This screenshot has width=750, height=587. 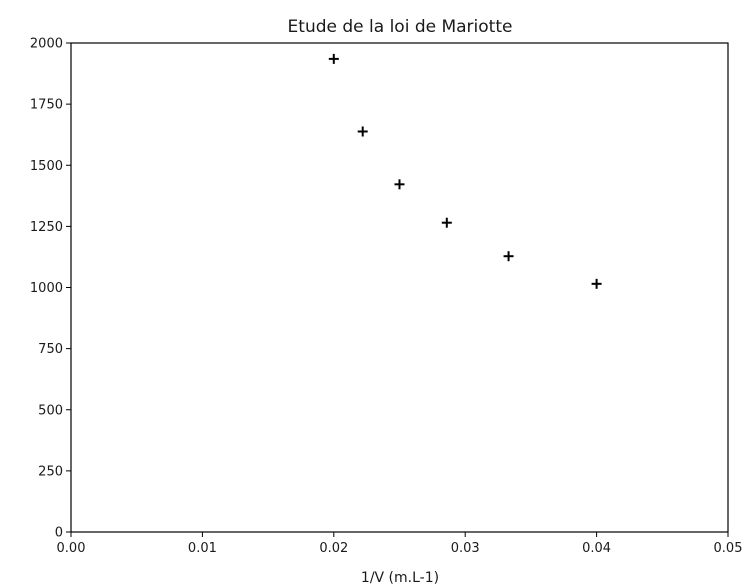 What do you see at coordinates (71, 548) in the screenshot?
I see `x-tick-label: 0.00` at bounding box center [71, 548].